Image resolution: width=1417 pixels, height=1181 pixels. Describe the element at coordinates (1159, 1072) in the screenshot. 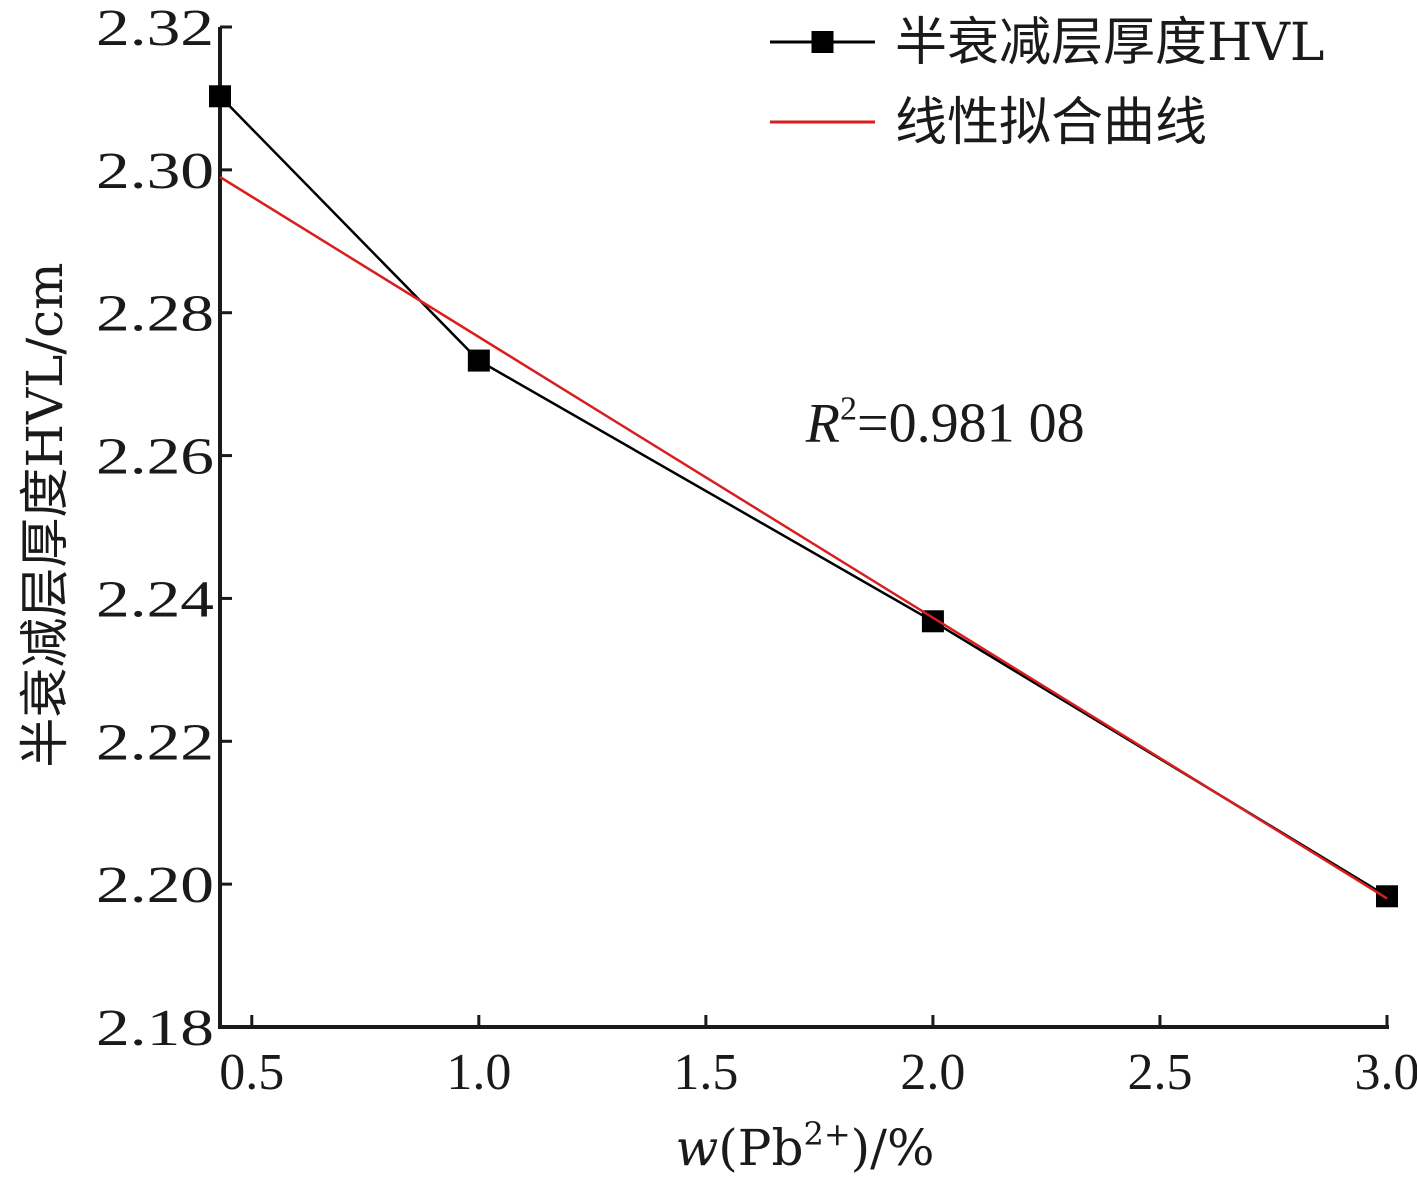

I see `x-tick-label: 2.5` at that location.